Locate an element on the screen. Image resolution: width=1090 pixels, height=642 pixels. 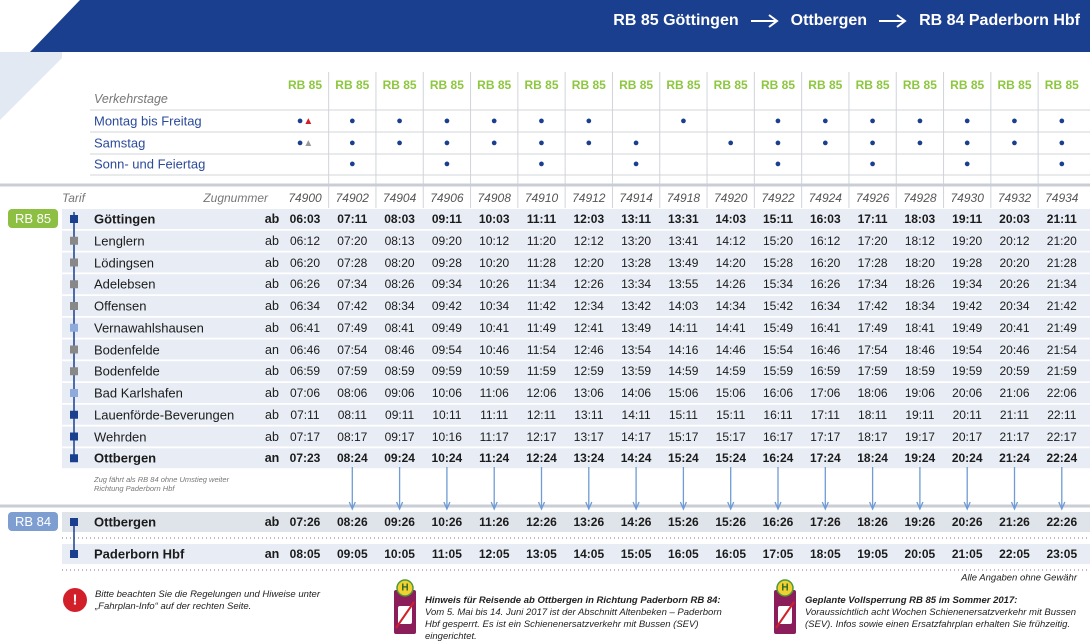
departure-time: 15:54 is located at coordinates (778, 349).